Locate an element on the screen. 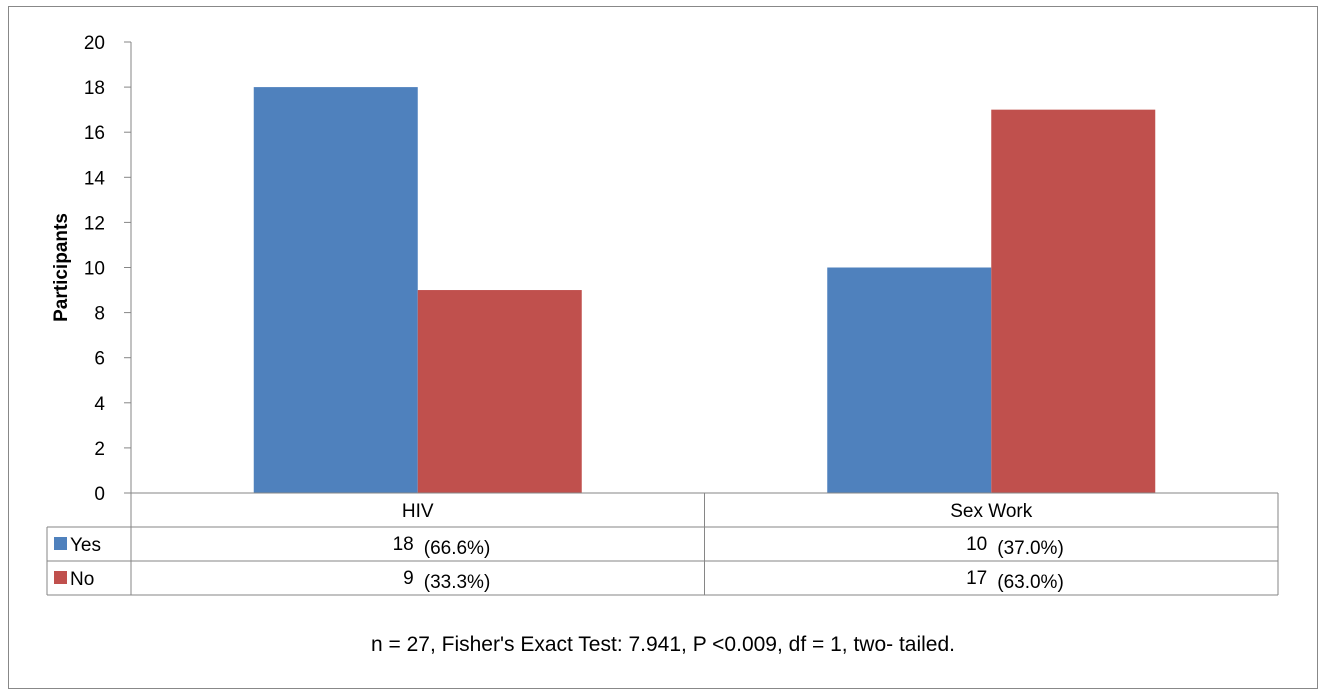  legend-key-no is located at coordinates (60, 577).